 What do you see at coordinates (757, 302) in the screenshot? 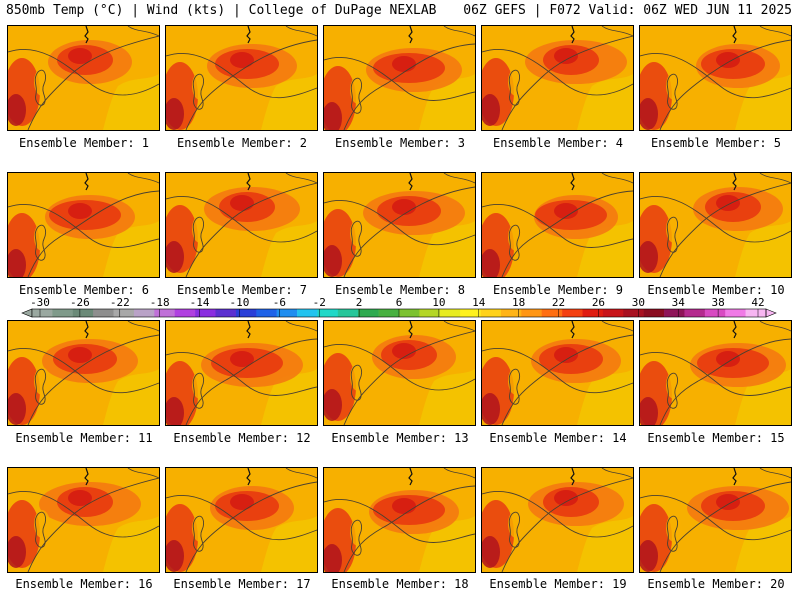
I see `colorbar-tick-label: 42` at bounding box center [757, 302].